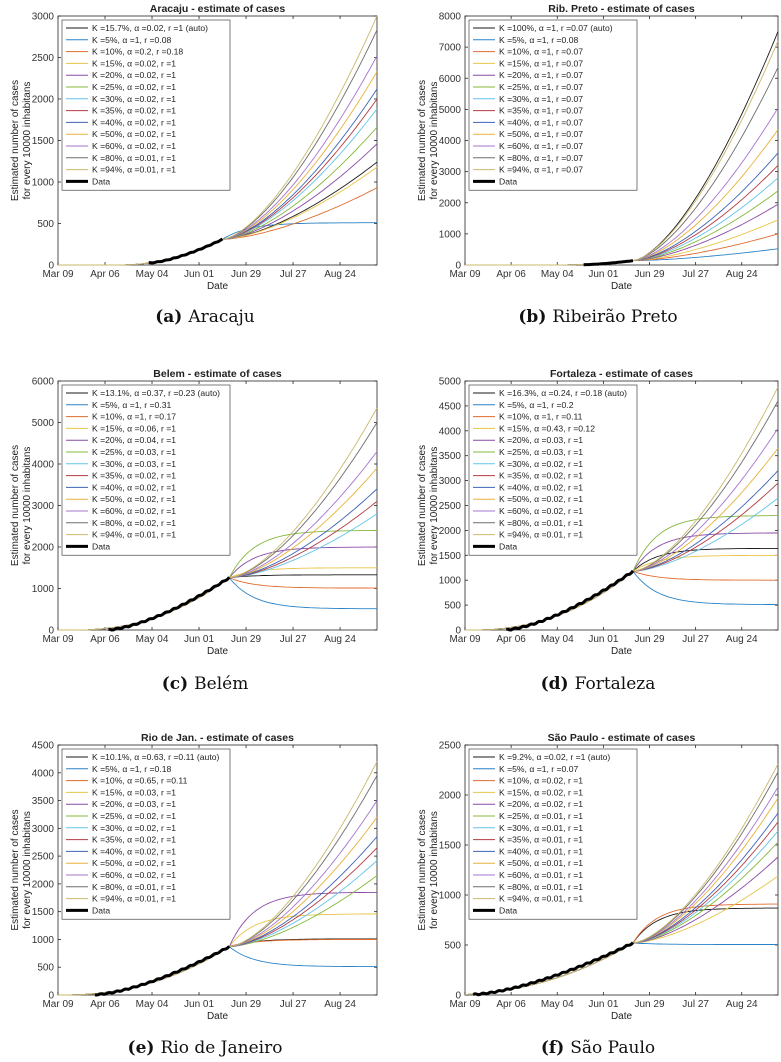 This screenshot has width=781, height=1062. Describe the element at coordinates (150, 28) in the screenshot. I see `legend-entry: K =15.7%, α =0.02, r =1 (auto)` at that location.